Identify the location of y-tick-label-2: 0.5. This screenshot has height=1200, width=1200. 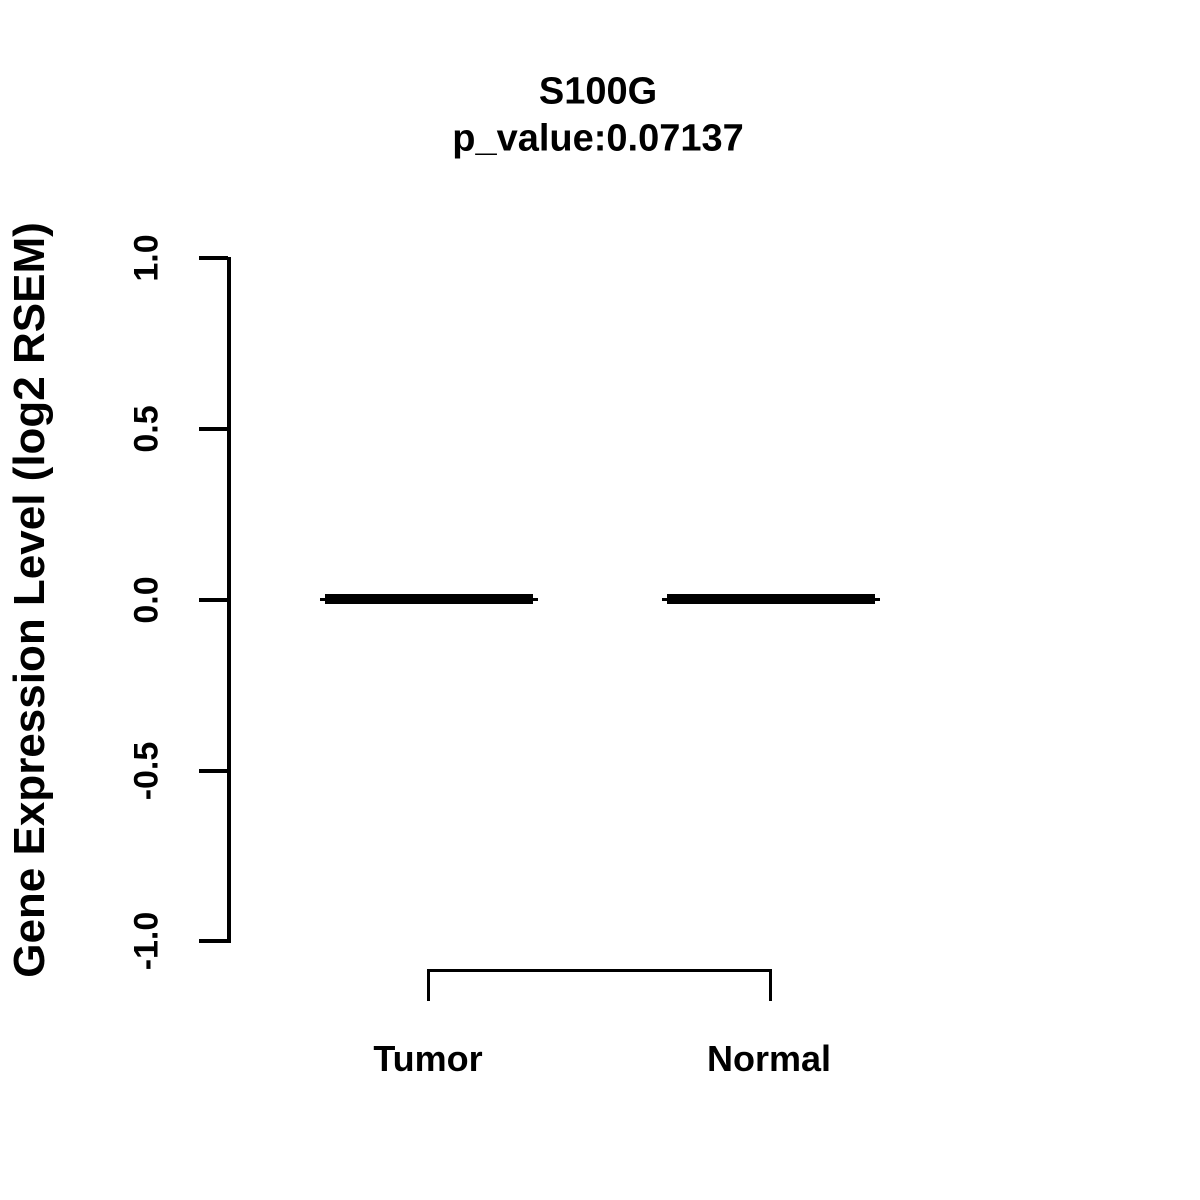
(146, 429).